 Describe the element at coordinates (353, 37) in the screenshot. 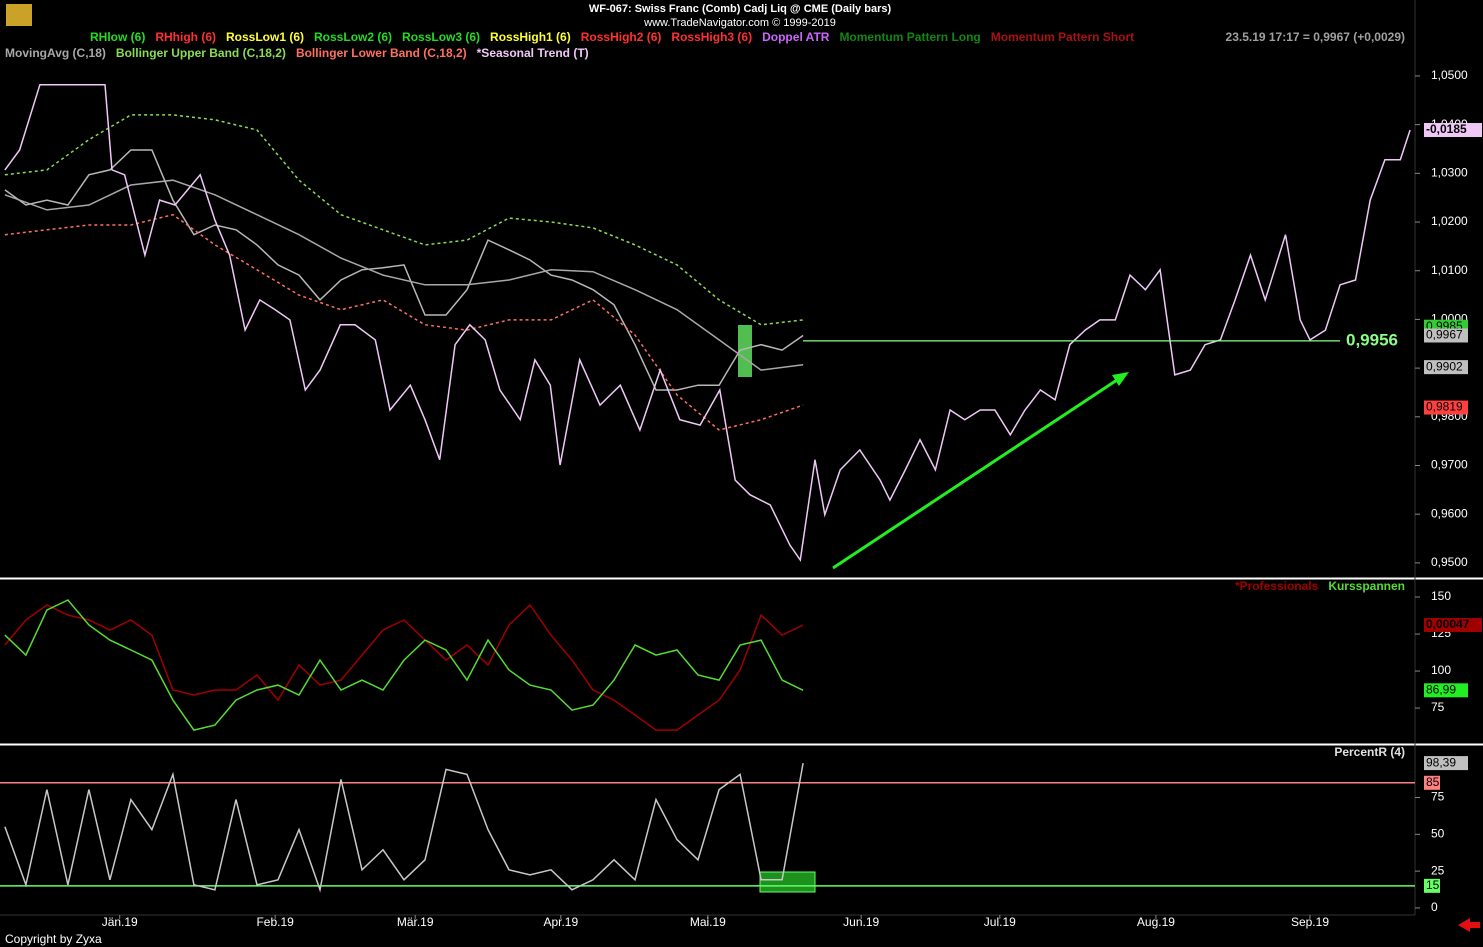

I see `legend-entry: RossLow2 (6)` at that location.